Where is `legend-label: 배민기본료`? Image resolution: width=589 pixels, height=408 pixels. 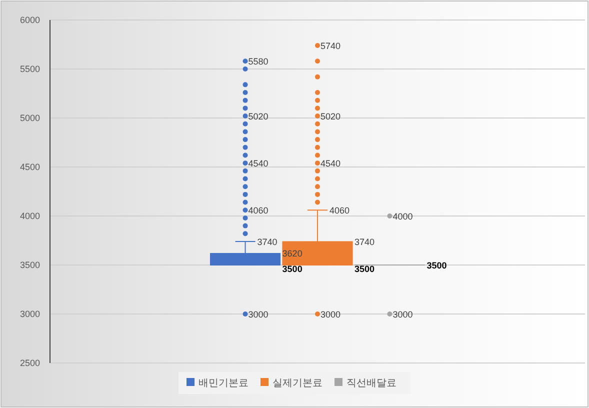 legend-label: 배민기본료 is located at coordinates (223, 383).